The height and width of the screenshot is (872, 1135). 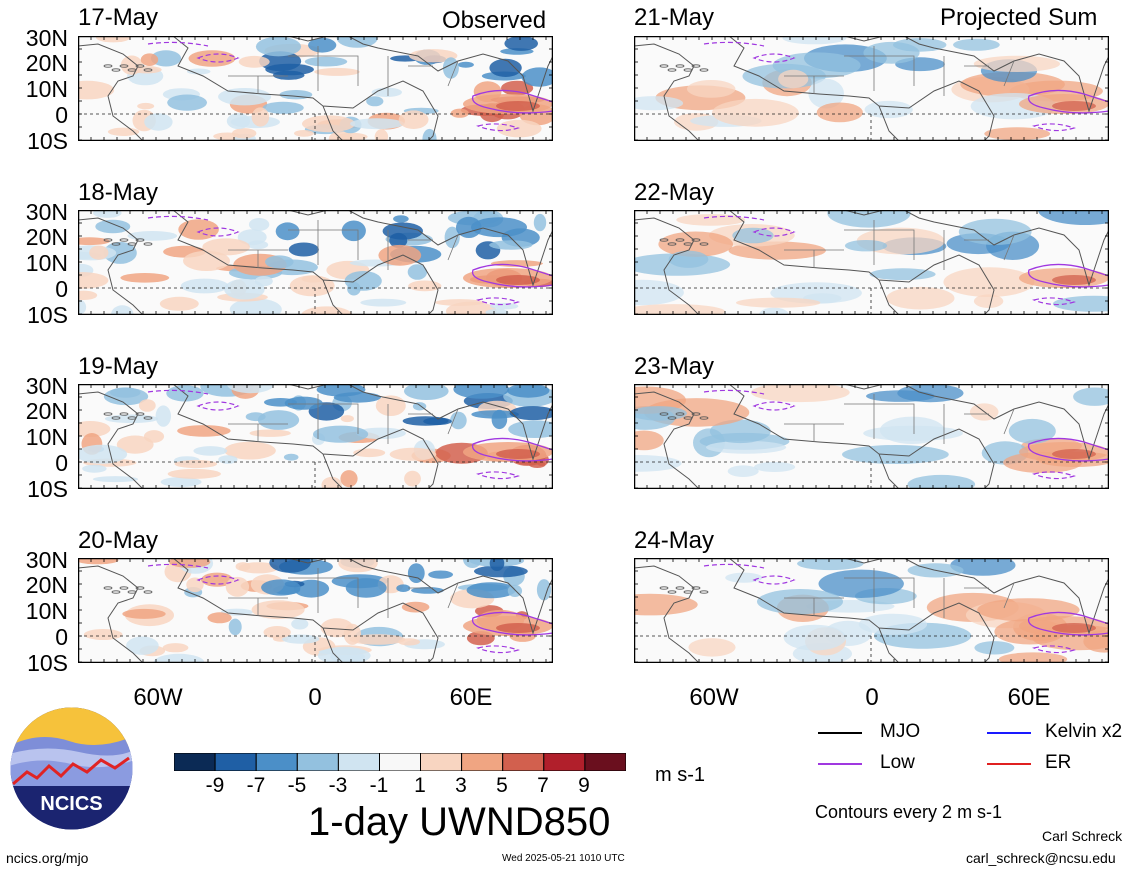 What do you see at coordinates (118, 366) in the screenshot?
I see `panel-date: 19-May` at bounding box center [118, 366].